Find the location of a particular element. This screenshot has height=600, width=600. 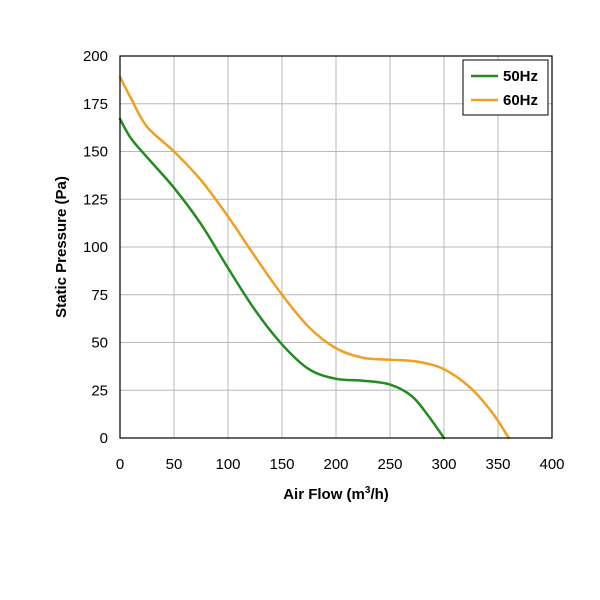

y-tick-labels: 0 25 50 75 100 125 150 175 200 is located at coordinates (95, 247).